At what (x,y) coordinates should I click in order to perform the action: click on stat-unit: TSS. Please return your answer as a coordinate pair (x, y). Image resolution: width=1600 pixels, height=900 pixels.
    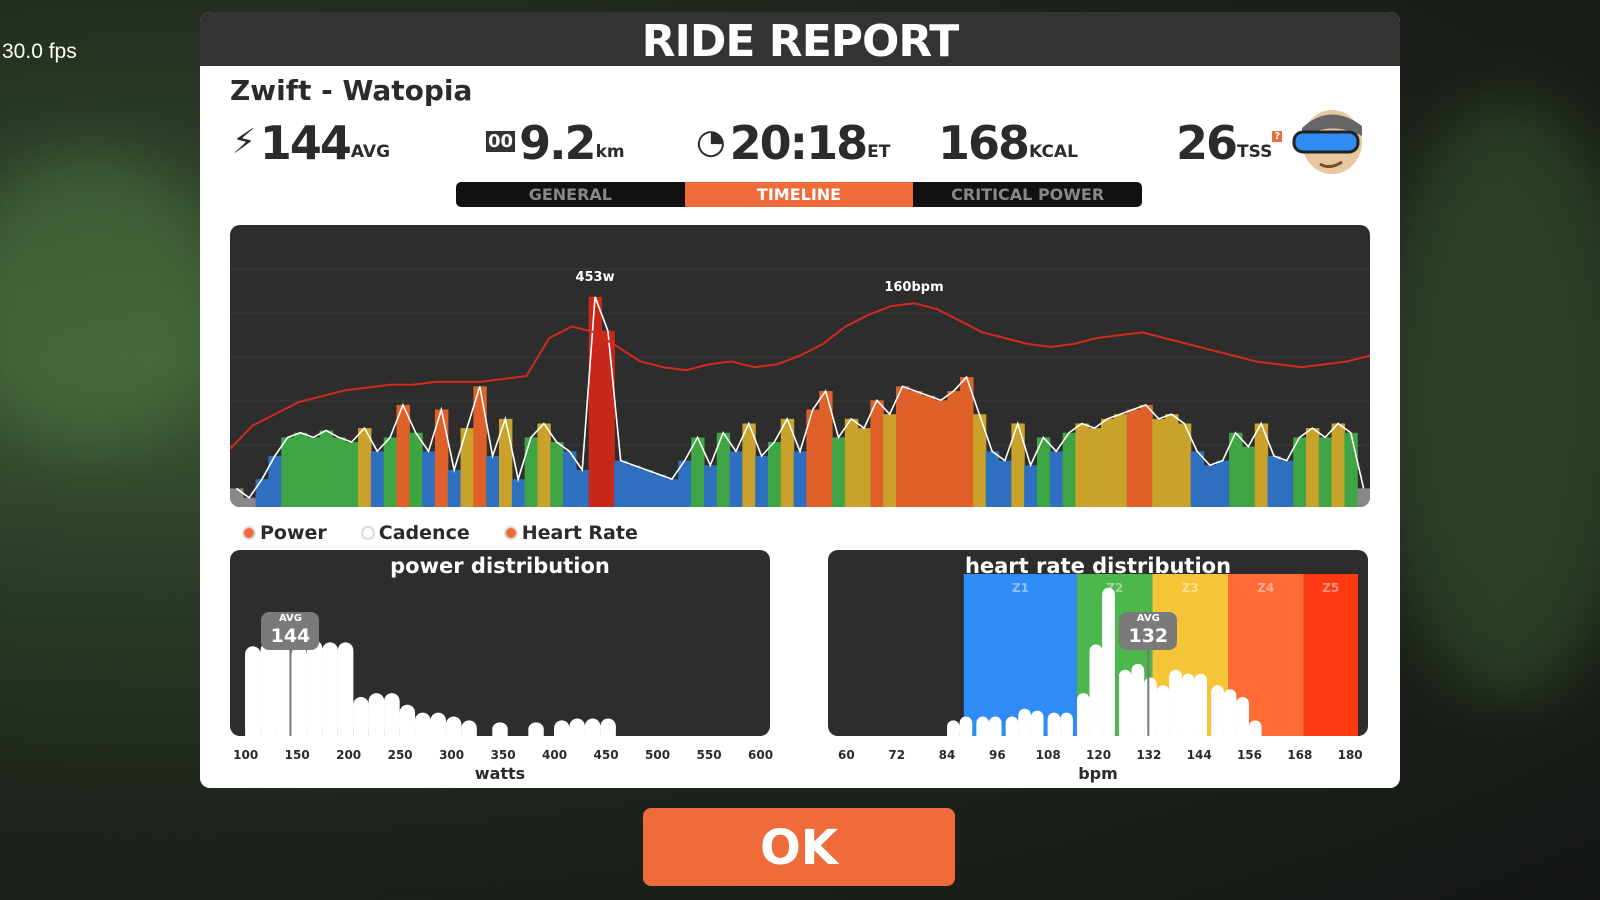
    Looking at the image, I should click on (1255, 152).